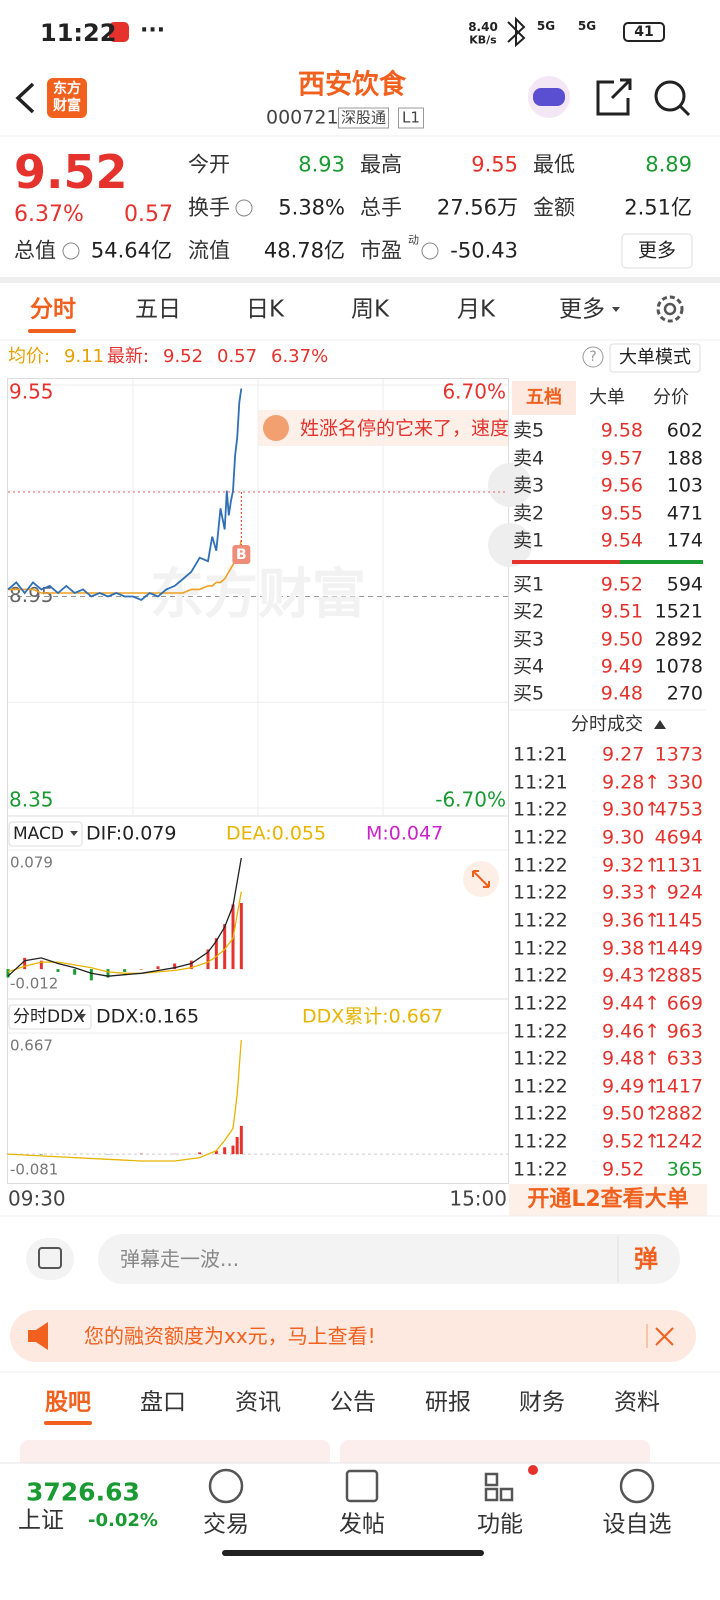 This screenshot has height=1600, width=720. What do you see at coordinates (276, 834) in the screenshot?
I see `legend-text: DEA:0.055` at bounding box center [276, 834].